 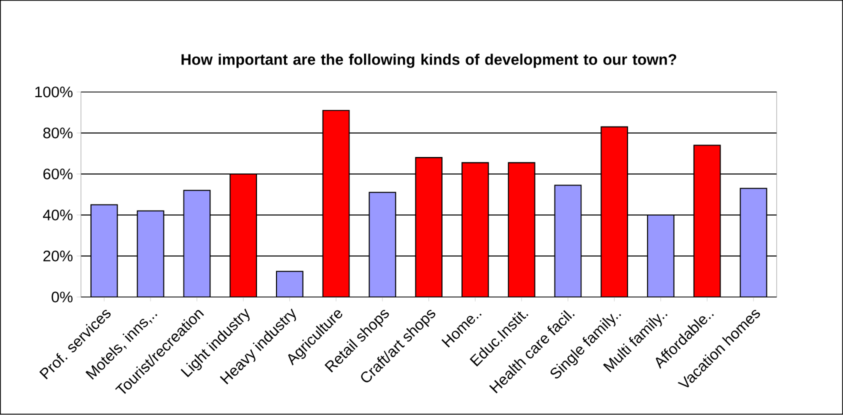 I want to click on y-tick-label: 80%, so click(x=58, y=133).